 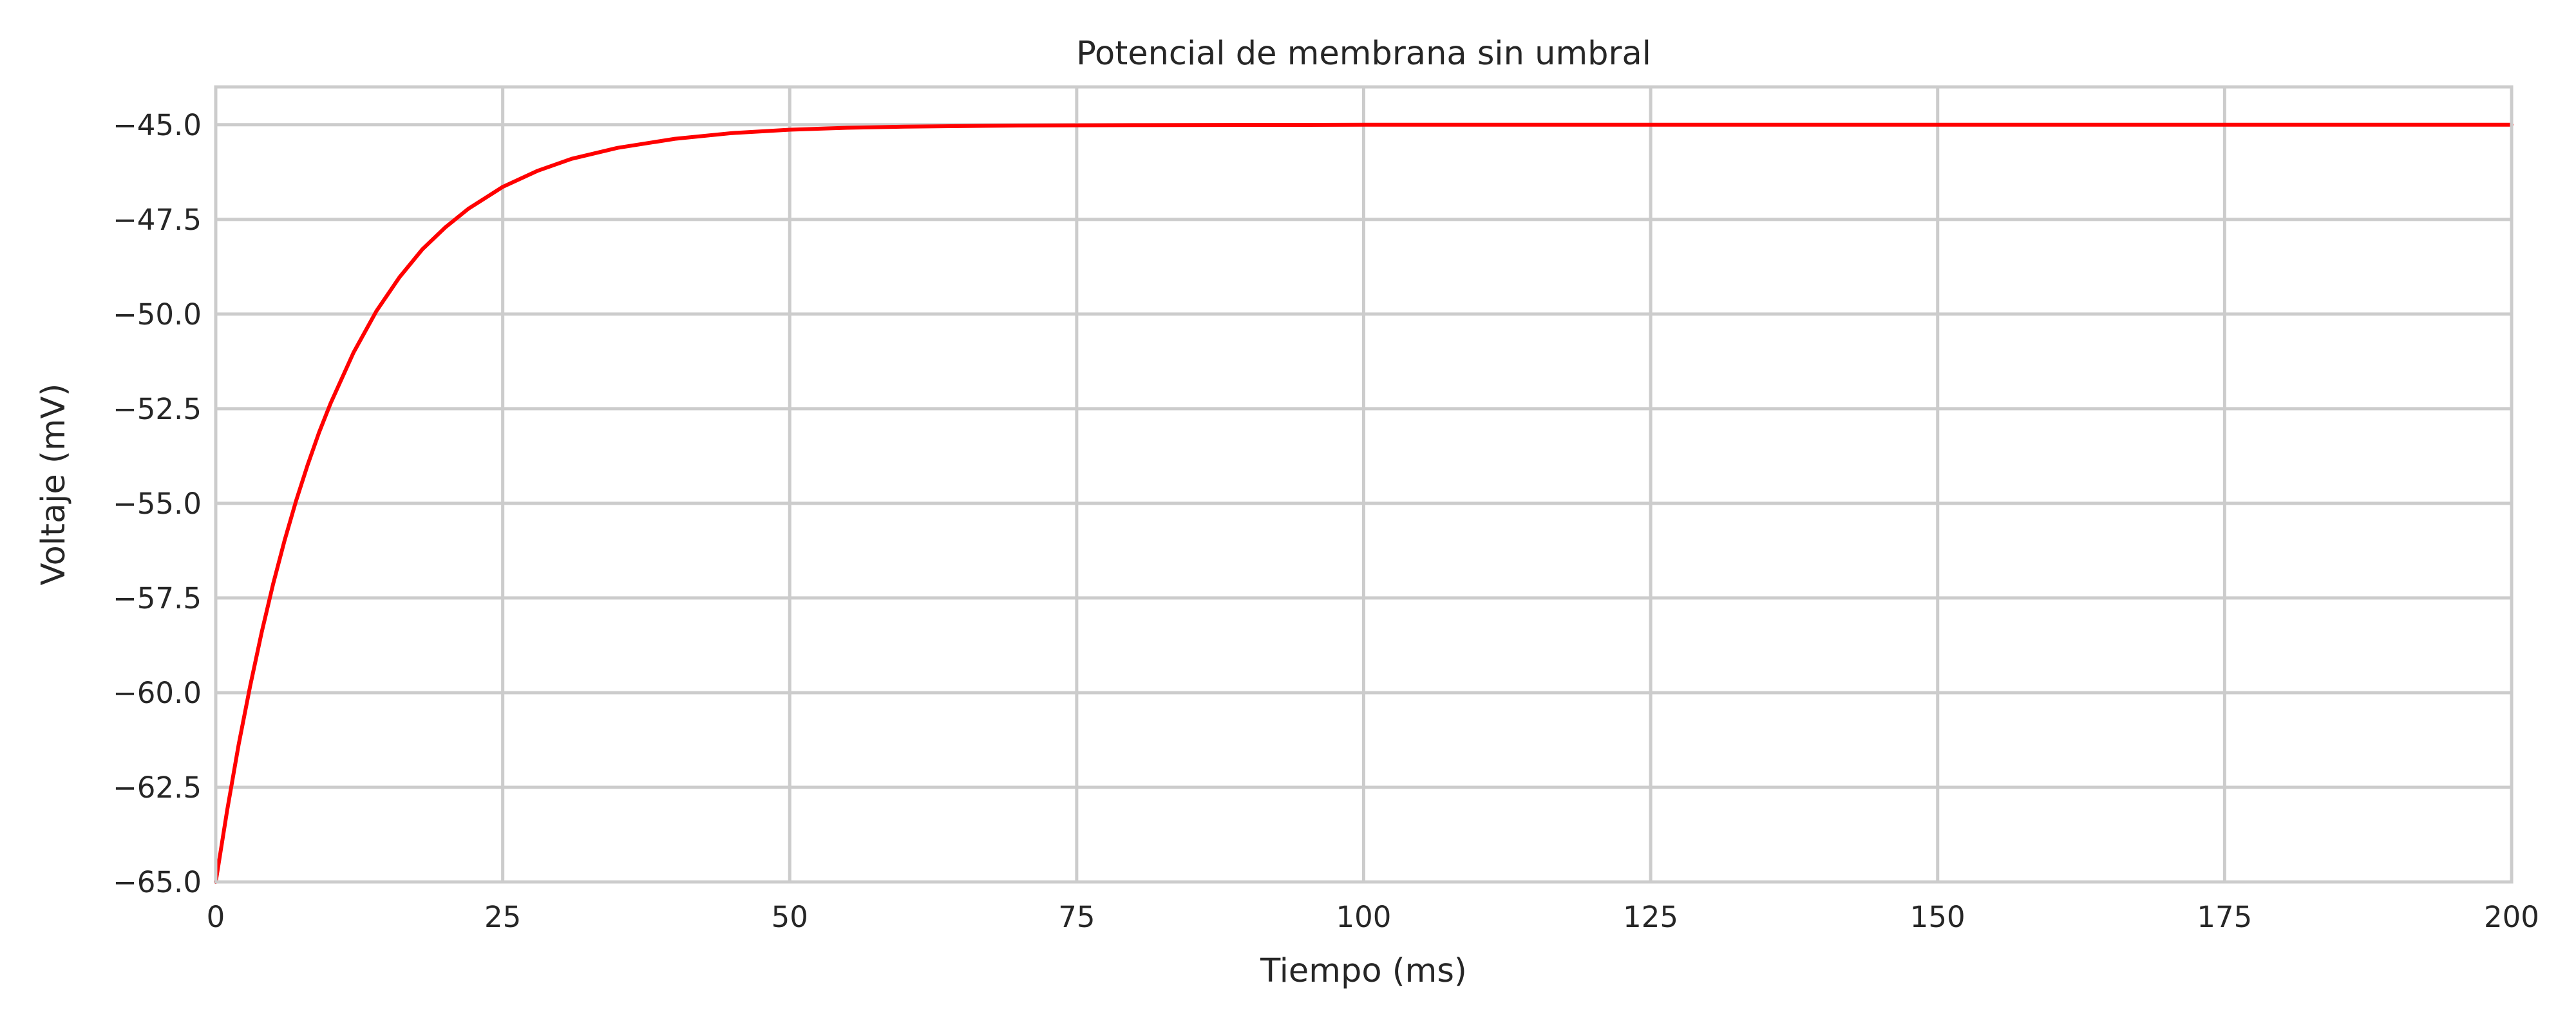 What do you see at coordinates (216, 917) in the screenshot?
I see `x-tick-label: 0` at bounding box center [216, 917].